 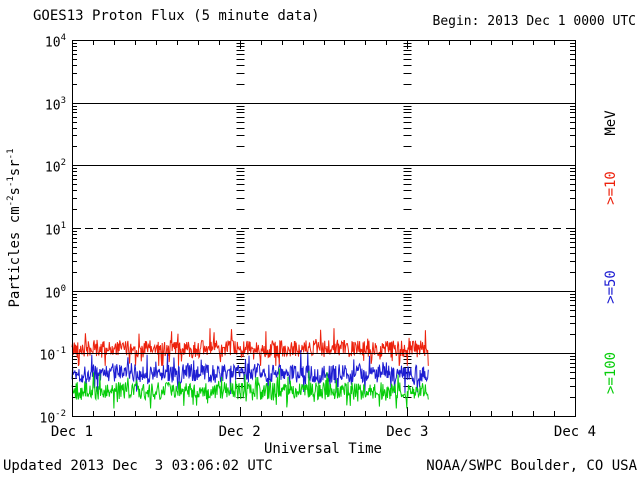 I want to click on chart-title: GOES13 Proton Flux (5 minute data), so click(x=176, y=16).